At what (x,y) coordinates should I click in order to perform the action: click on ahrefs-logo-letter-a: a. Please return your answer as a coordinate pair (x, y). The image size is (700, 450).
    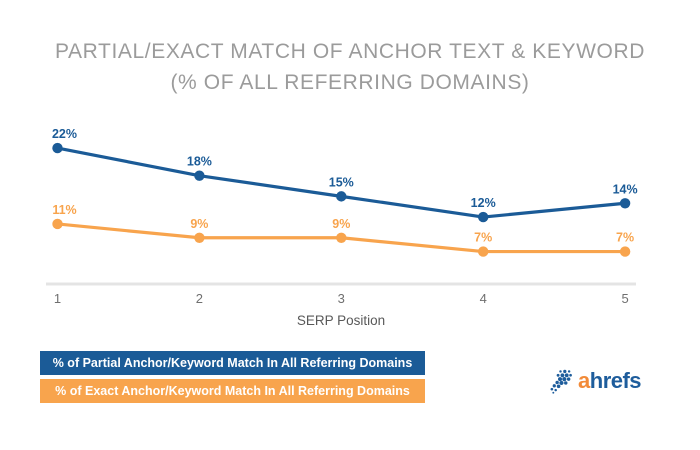
    Looking at the image, I should click on (584, 380).